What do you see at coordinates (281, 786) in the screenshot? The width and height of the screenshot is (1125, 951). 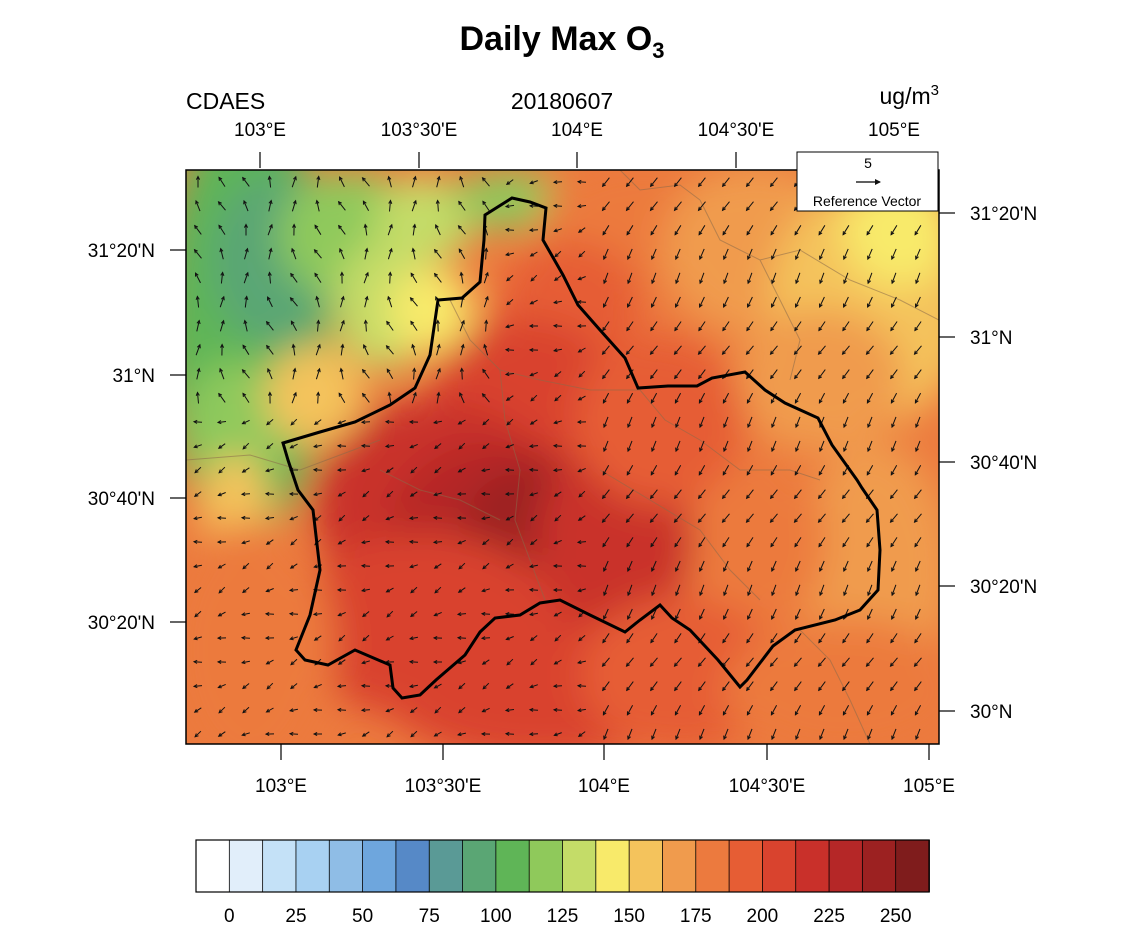 I see `bottom-lon-label: 103°E` at bounding box center [281, 786].